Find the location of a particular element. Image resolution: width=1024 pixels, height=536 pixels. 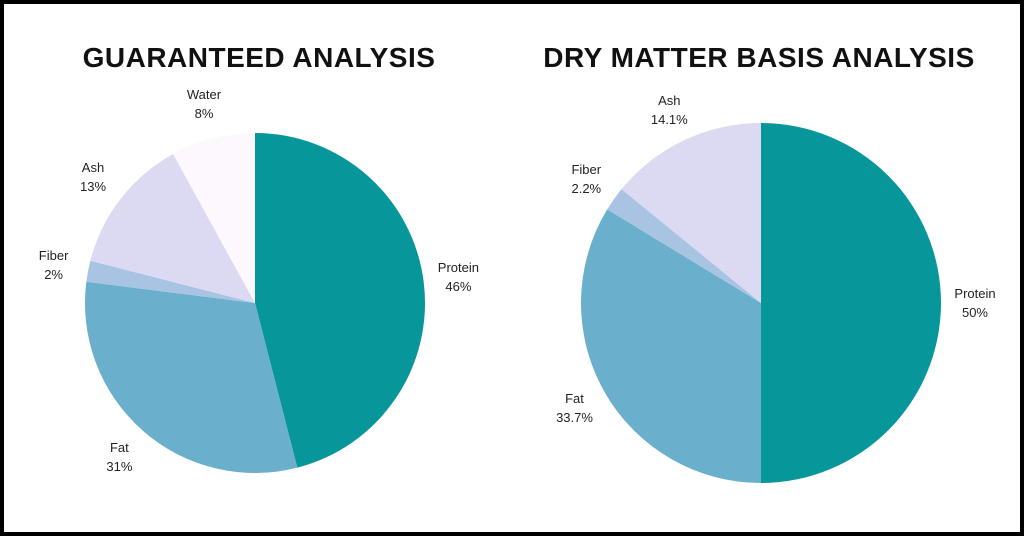

dry-matter-slice-ash is located at coordinates (691, 213).